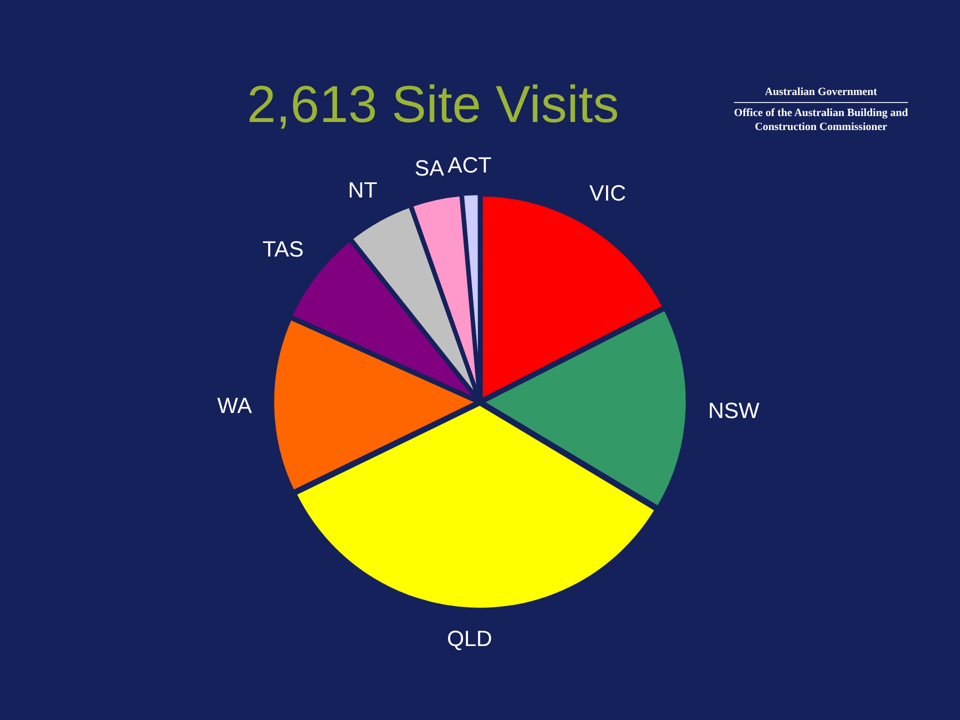 Image resolution: width=960 pixels, height=720 pixels. What do you see at coordinates (821, 92) in the screenshot?
I see `text: Australian Government` at bounding box center [821, 92].